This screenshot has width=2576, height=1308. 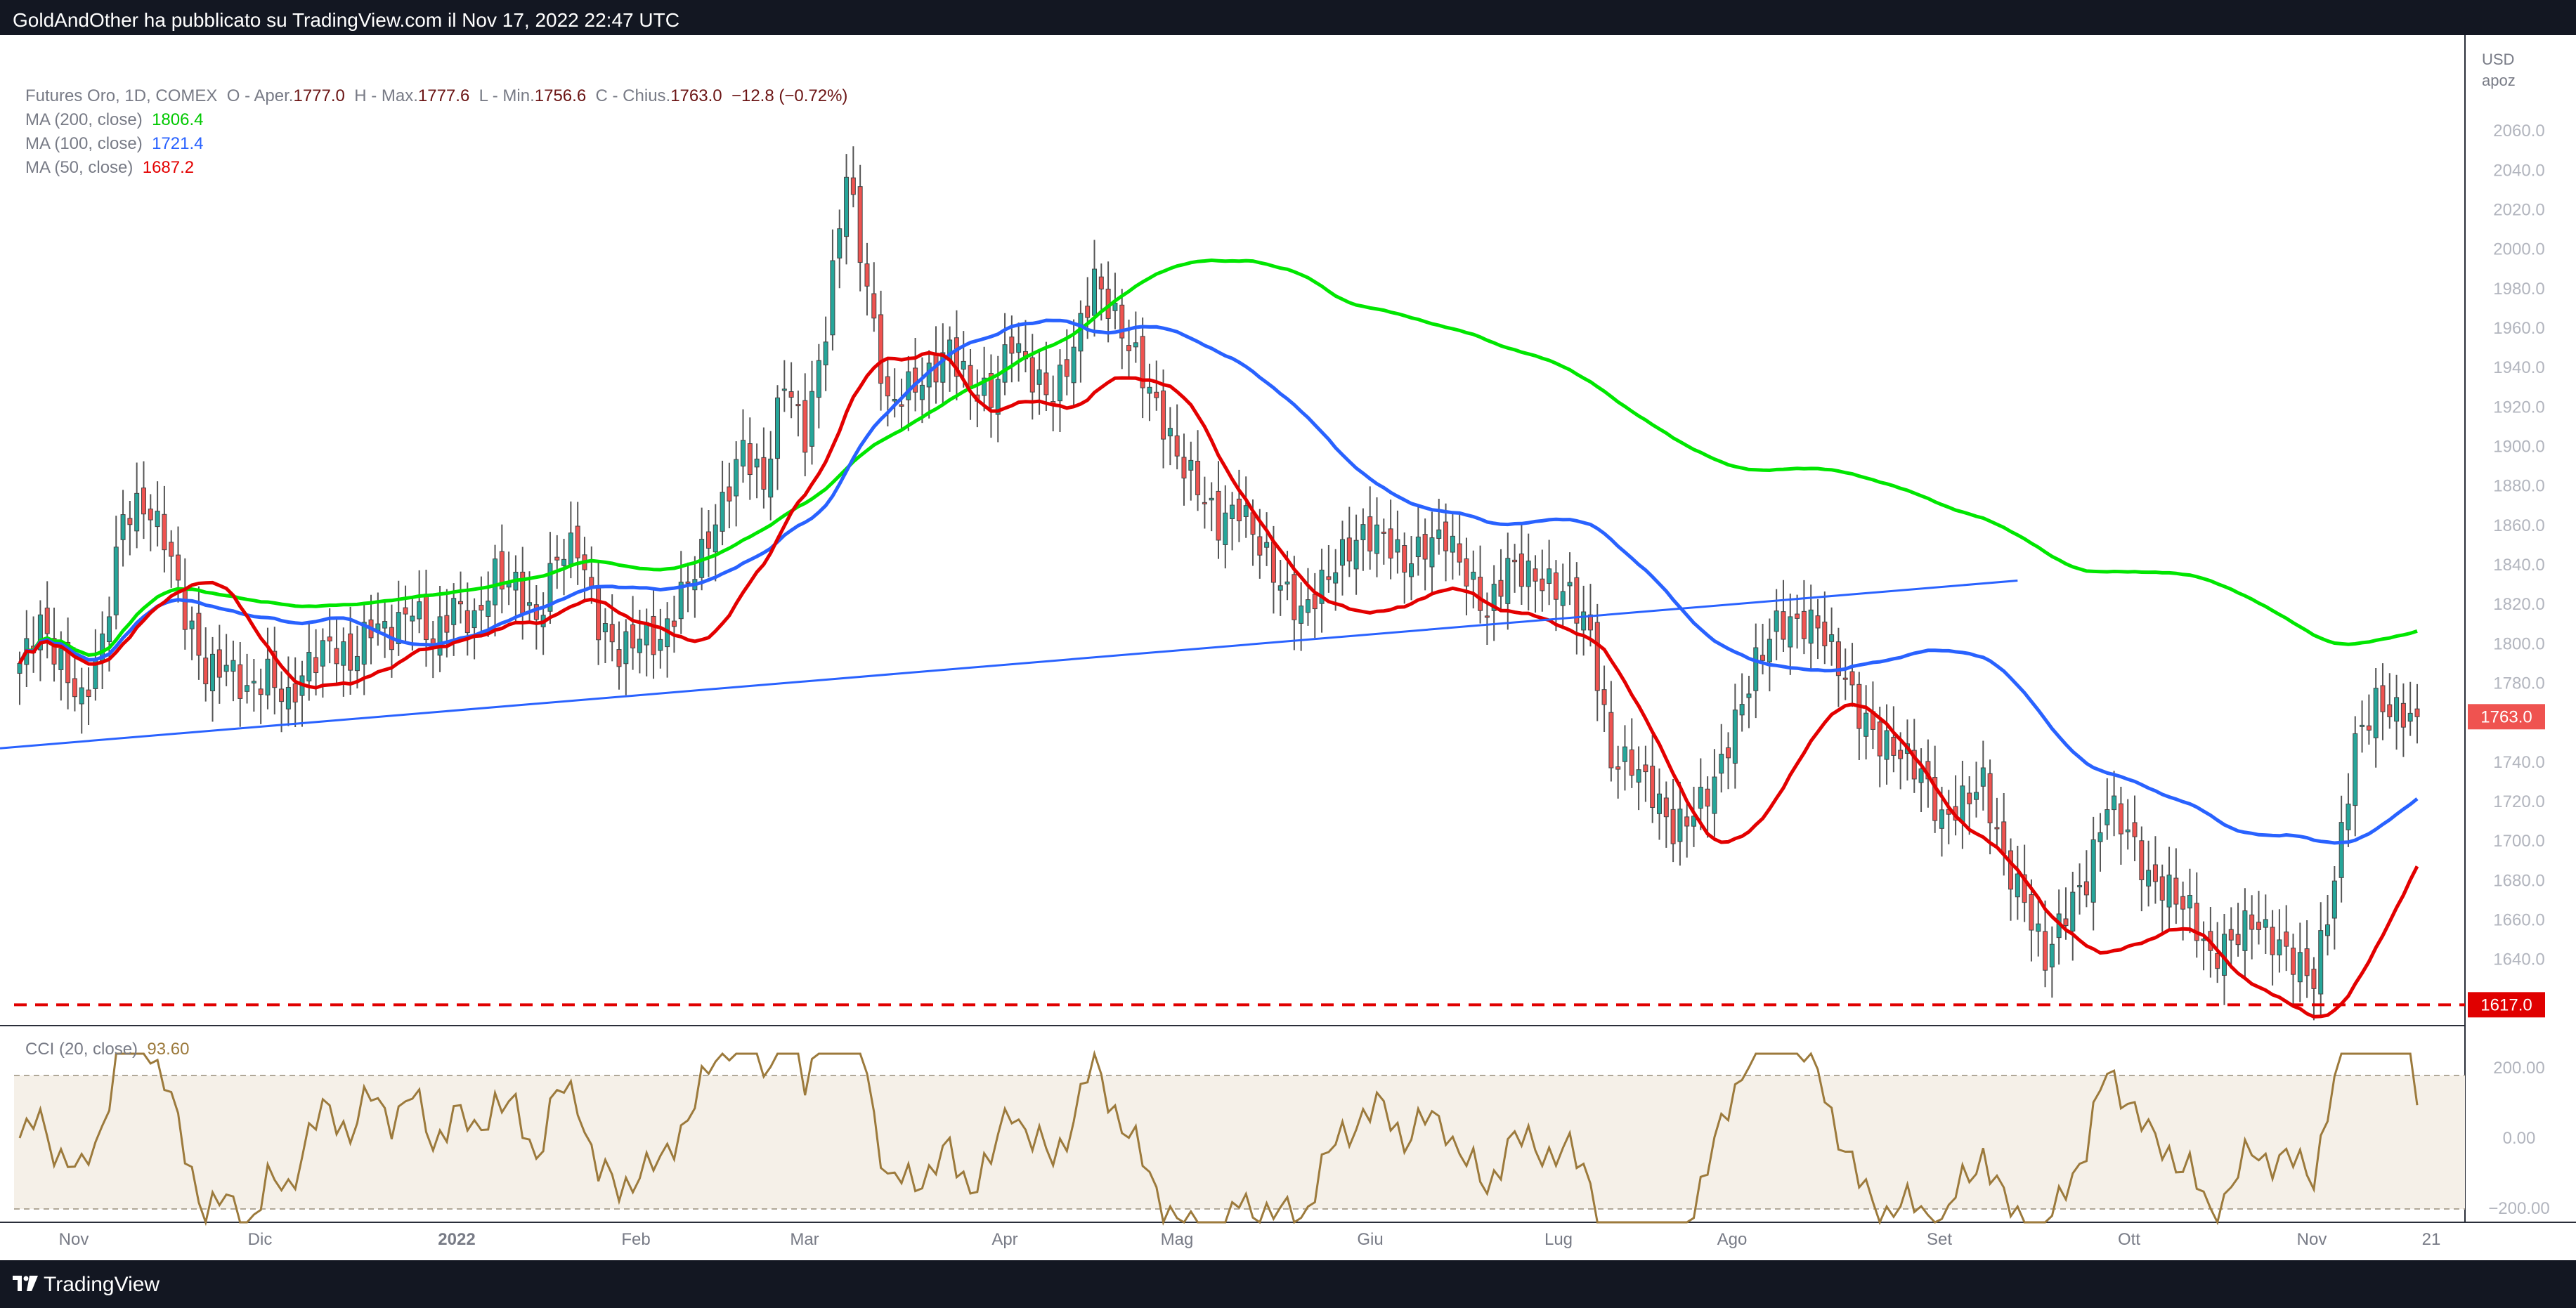 I want to click on ma100-value: 1721.4, so click(x=178, y=143).